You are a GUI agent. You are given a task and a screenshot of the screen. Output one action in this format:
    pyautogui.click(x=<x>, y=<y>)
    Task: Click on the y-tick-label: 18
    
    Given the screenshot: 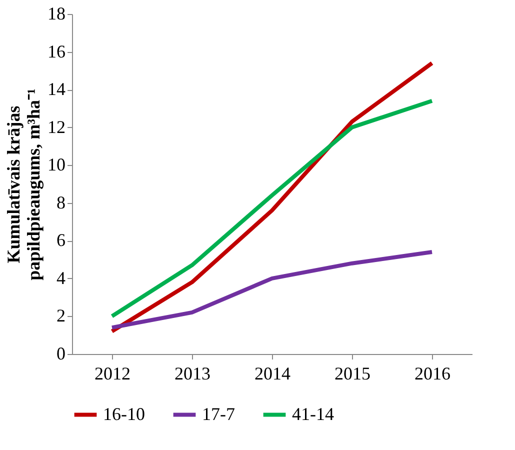 What is the action you would take?
    pyautogui.click(x=57, y=14)
    